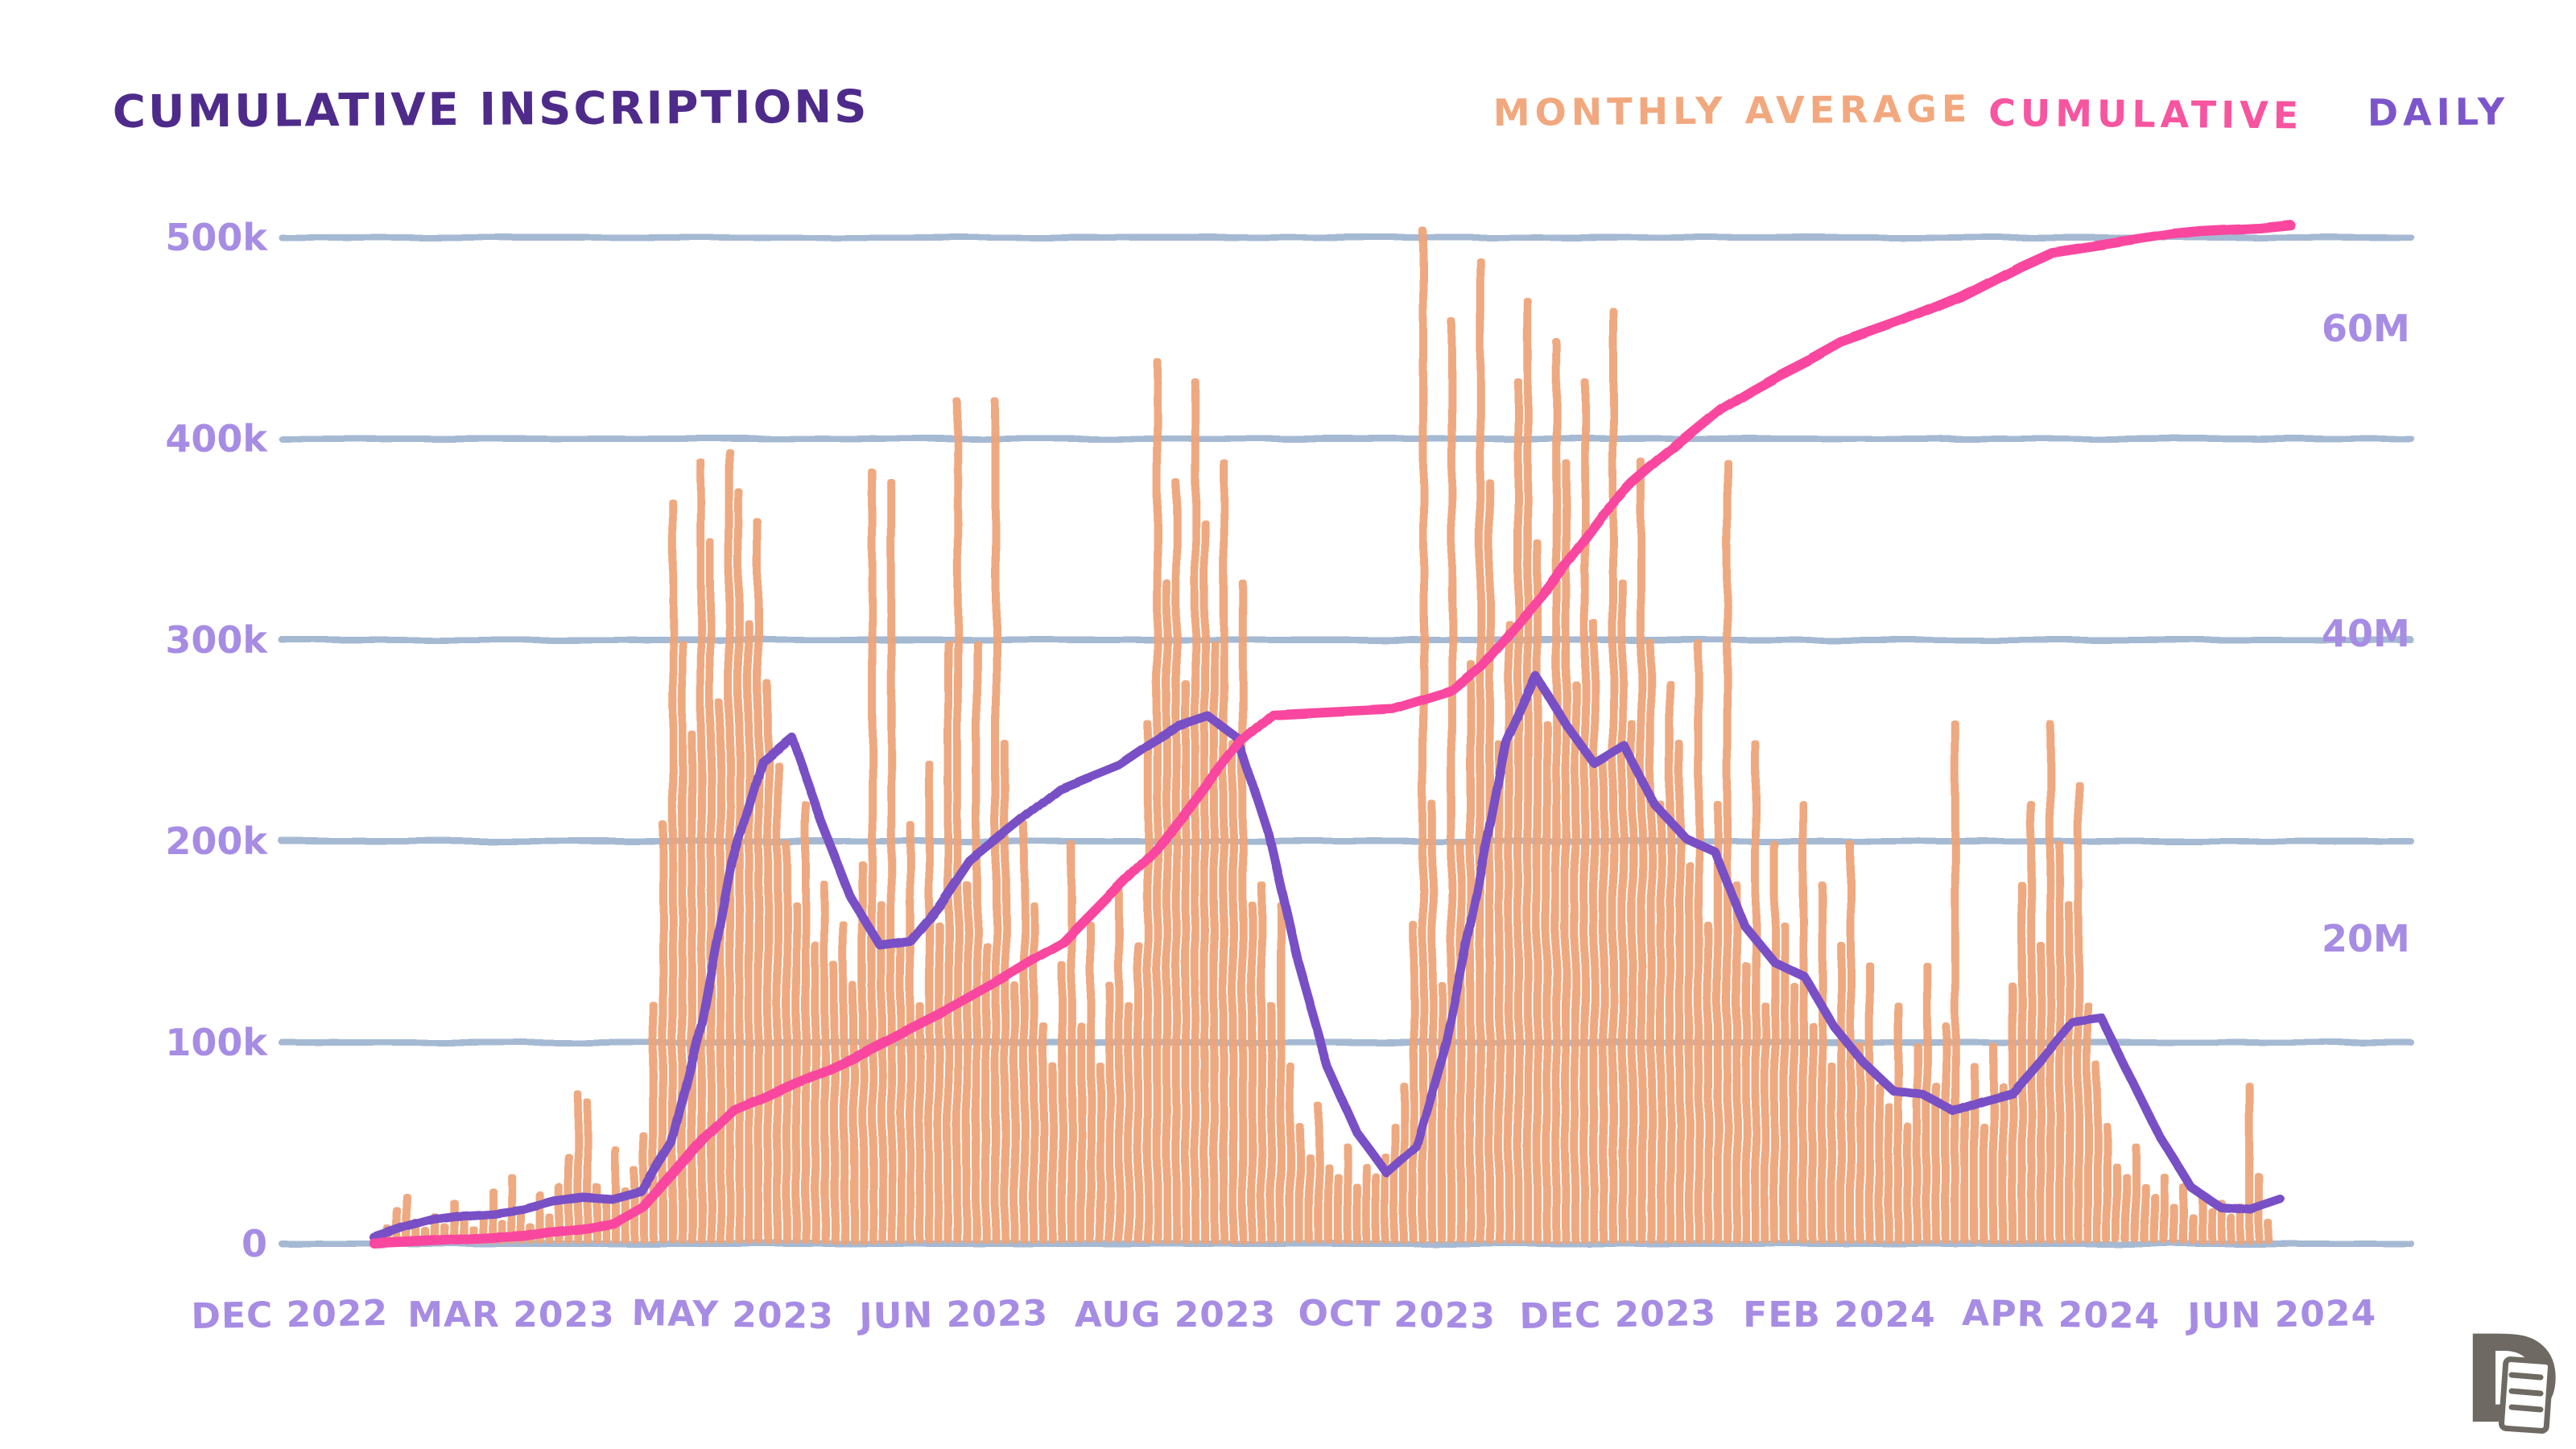 This screenshot has width=2576, height=1449. I want to click on y-left-tick-500k: 500k, so click(216, 237).